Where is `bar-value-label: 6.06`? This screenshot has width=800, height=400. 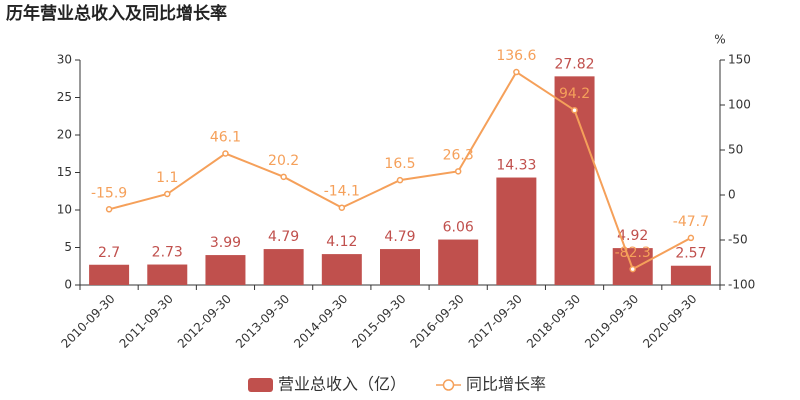
bar-value-label: 6.06 is located at coordinates (458, 228).